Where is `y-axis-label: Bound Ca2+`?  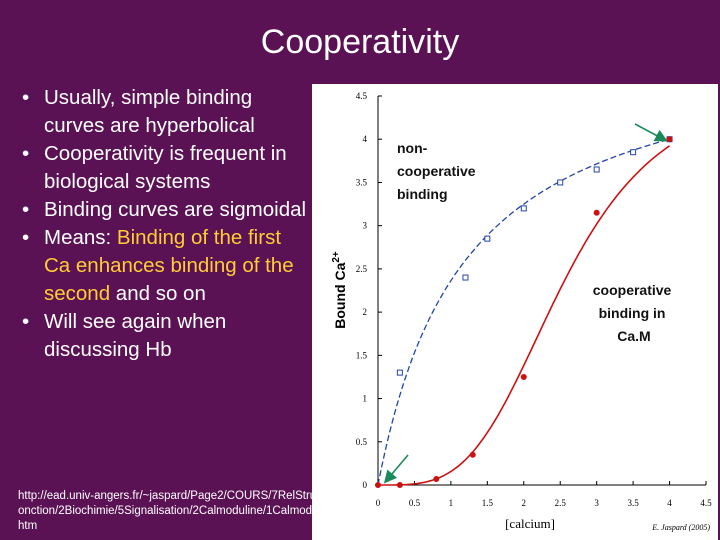 y-axis-label: Bound Ca2+ is located at coordinates (339, 290).